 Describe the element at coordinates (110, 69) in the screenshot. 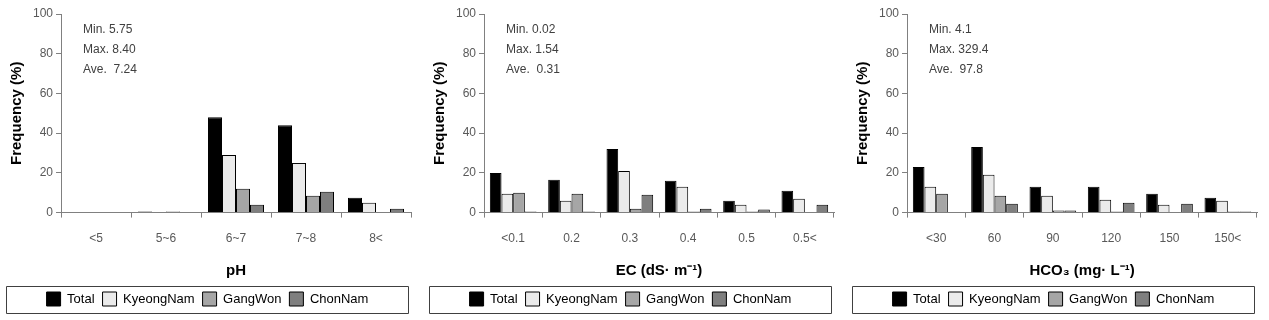

I see `annotation: Ave. 7.24` at that location.